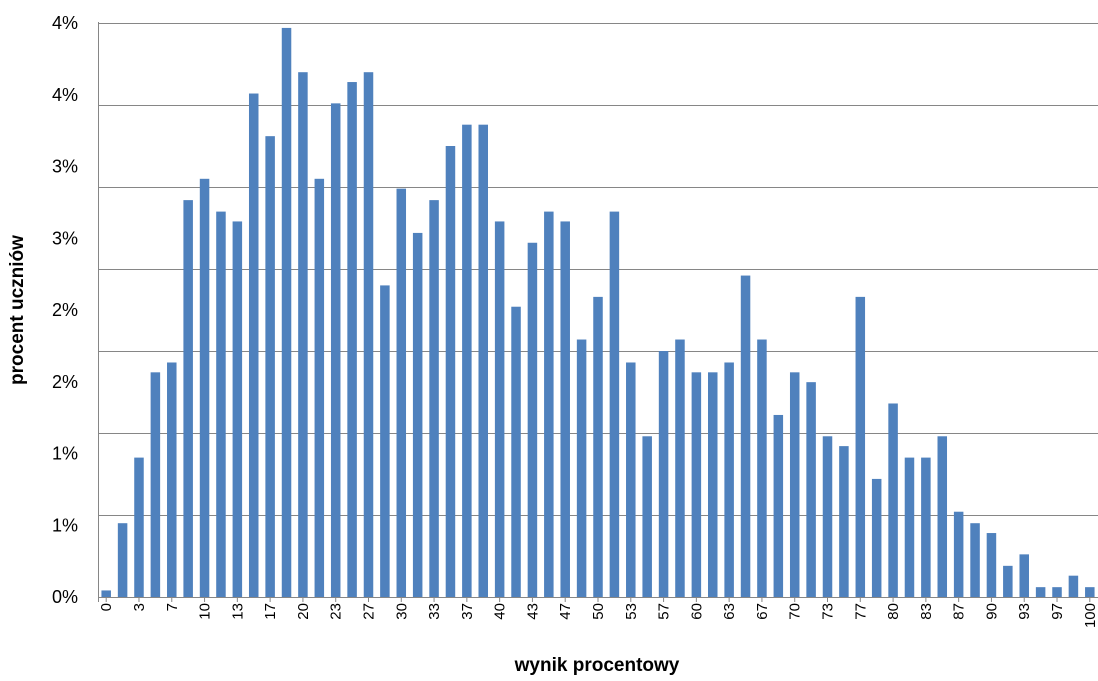 The image size is (1098, 681). What do you see at coordinates (696, 611) in the screenshot?
I see `x-tick-label: 60` at bounding box center [696, 611].